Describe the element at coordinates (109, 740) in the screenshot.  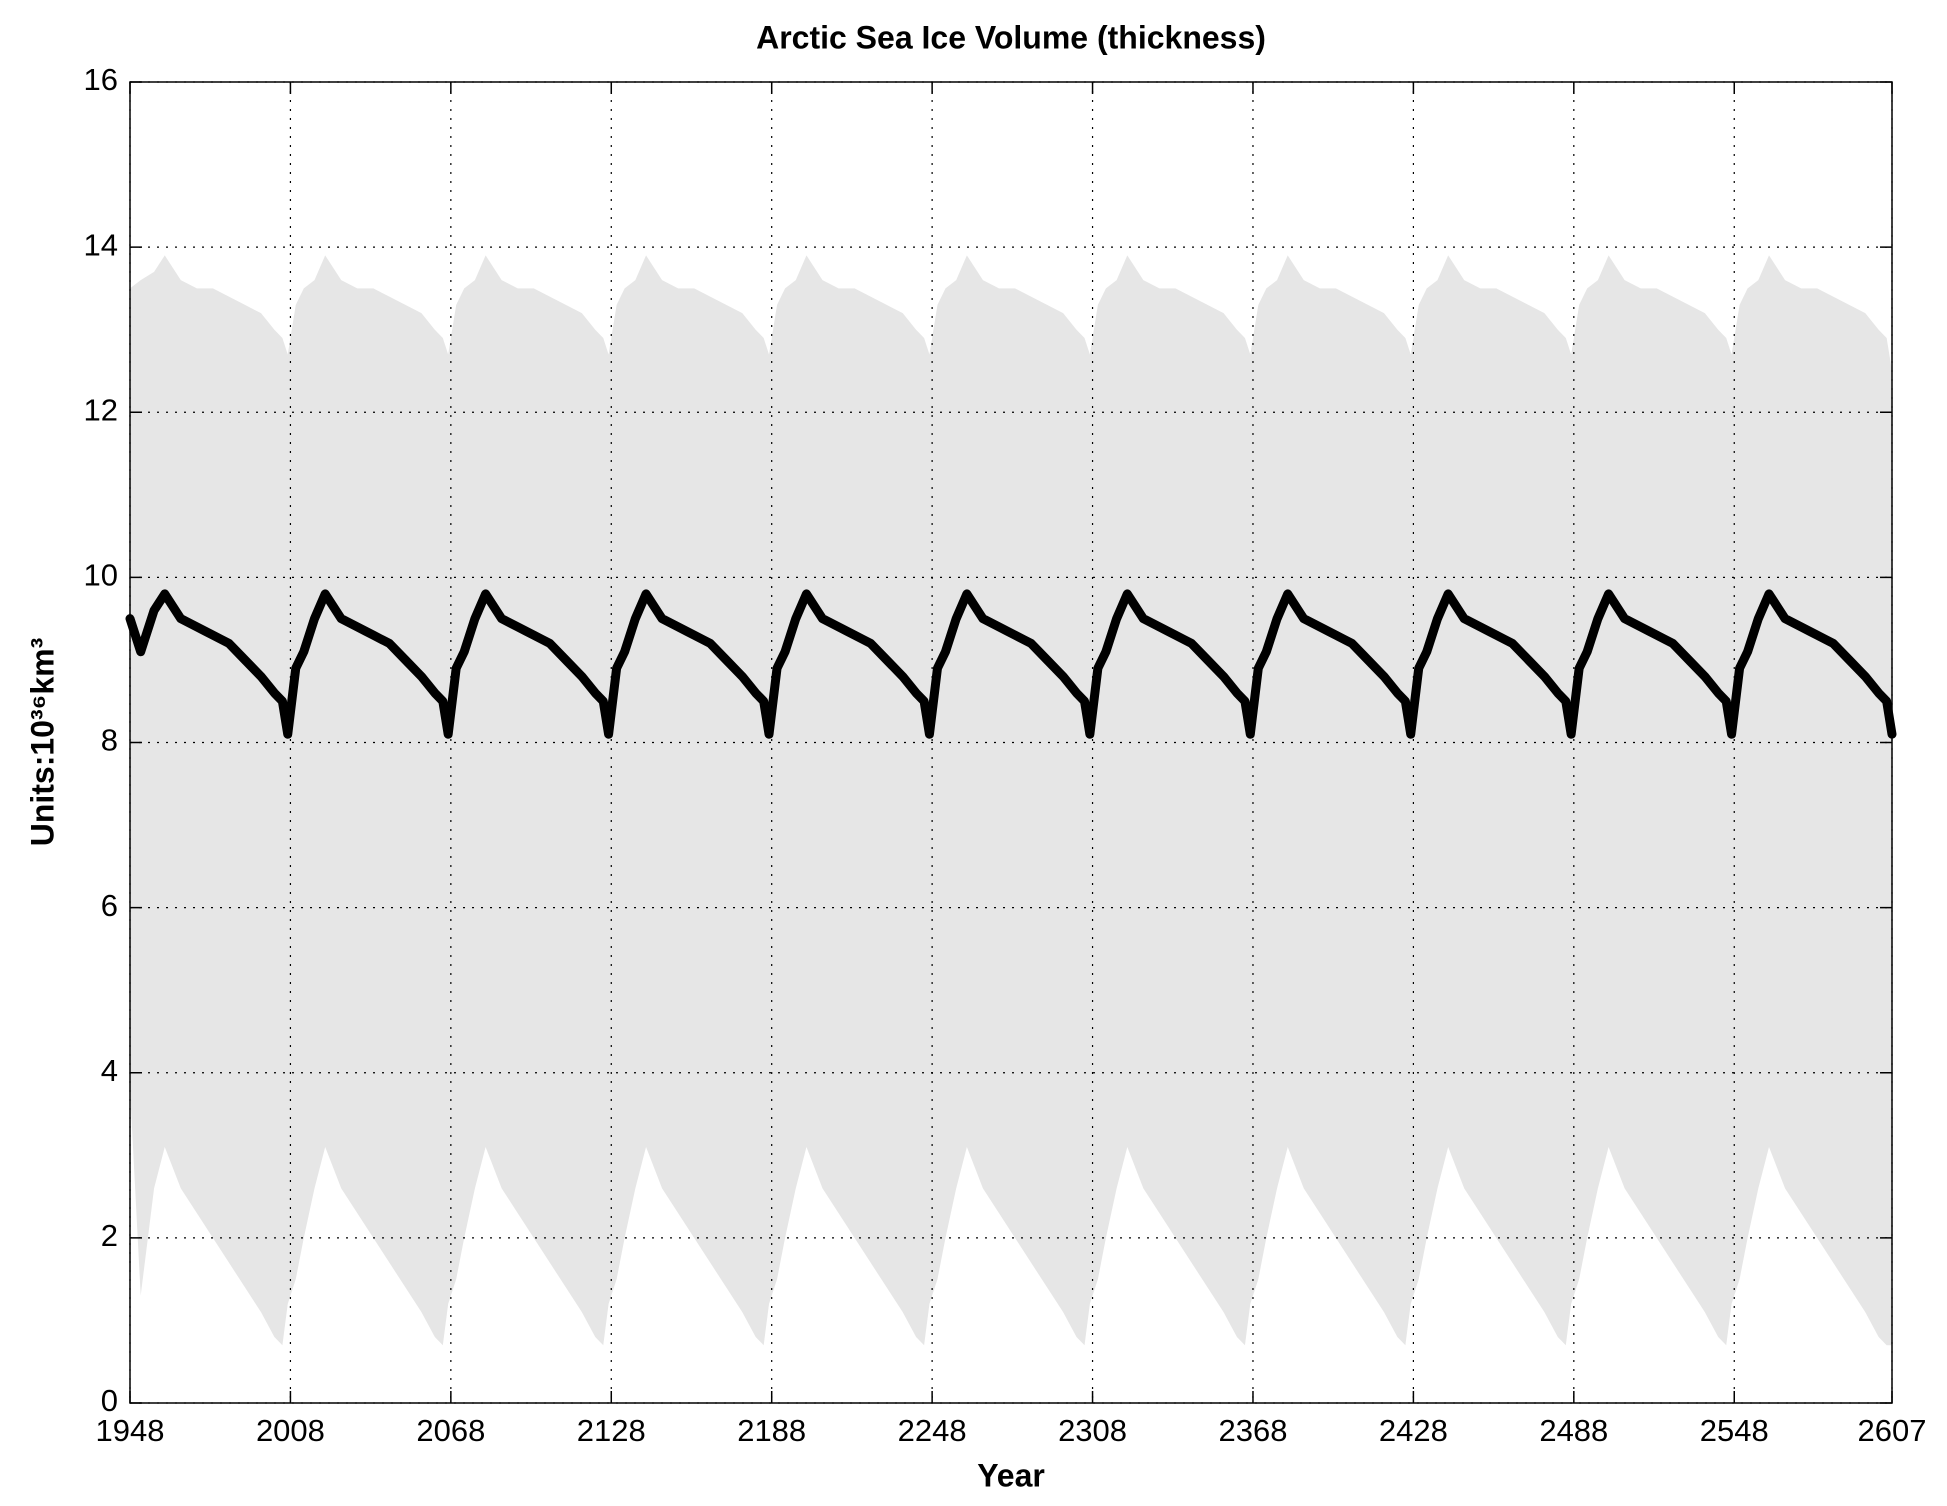
I see `y-tick-label: 8` at that location.